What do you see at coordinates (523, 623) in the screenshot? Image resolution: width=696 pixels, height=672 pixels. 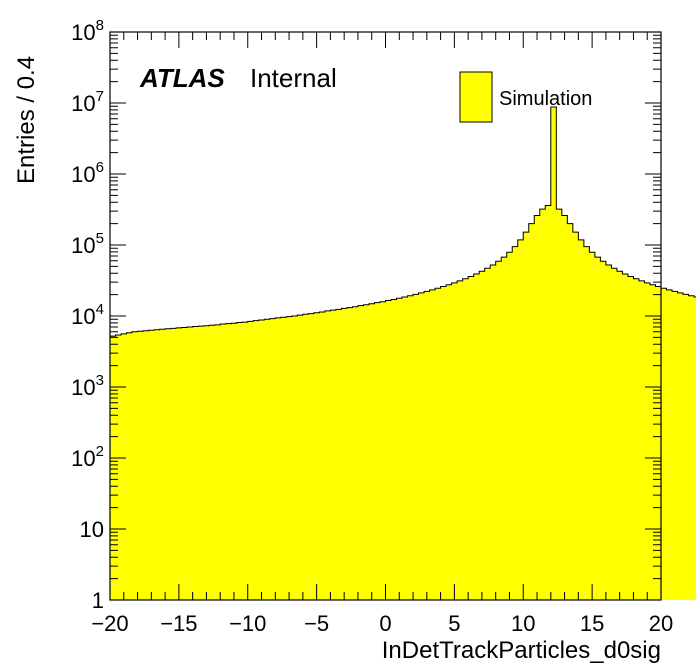 I see `x-tick-label: 10` at bounding box center [523, 623].